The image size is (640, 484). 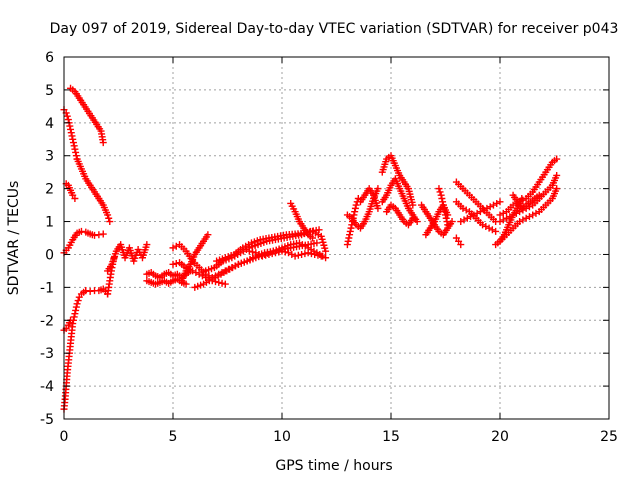 I want to click on y-tick-label: -1, so click(x=47, y=288).